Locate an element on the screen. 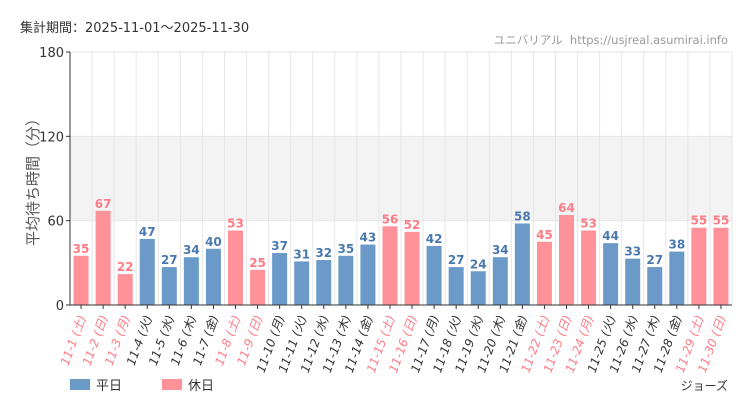 The height and width of the screenshot is (410, 750). y-tick-label: 180 is located at coordinates (51, 53).